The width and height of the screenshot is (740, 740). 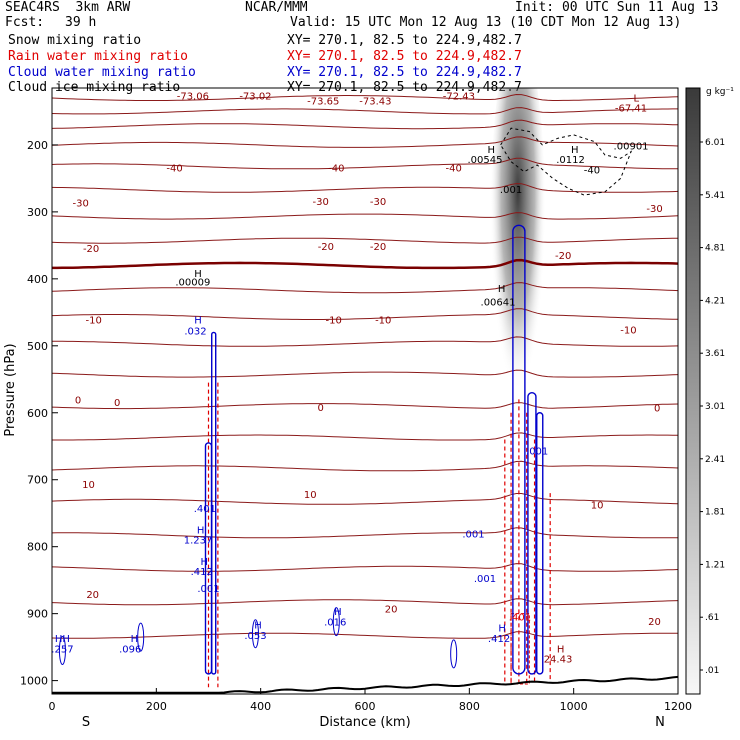 What do you see at coordinates (660, 722) in the screenshot?
I see `x-end-right: N` at bounding box center [660, 722].